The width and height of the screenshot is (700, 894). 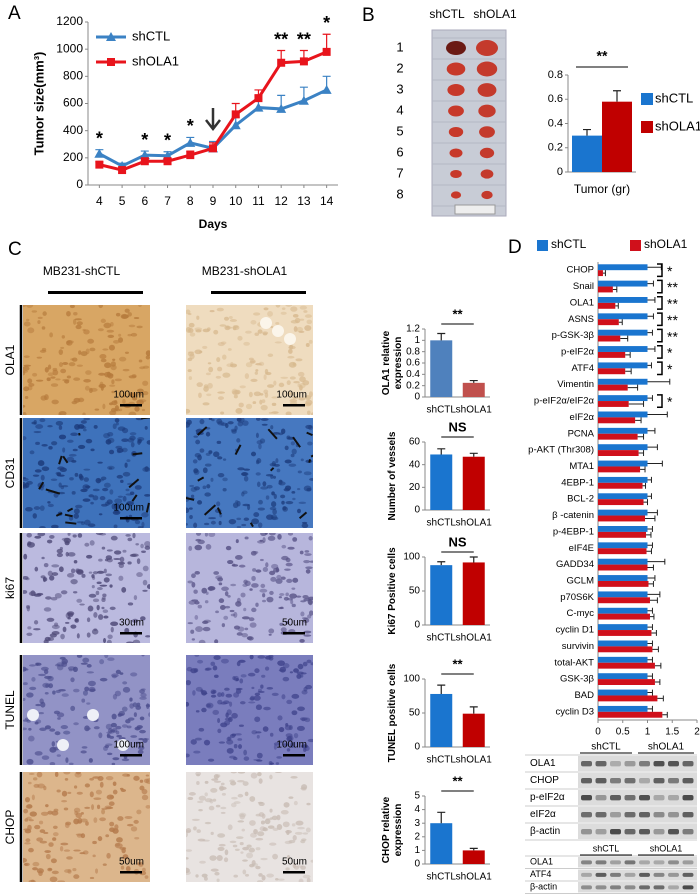 I want to click on x-tick-label: 0.5, so click(x=623, y=732).